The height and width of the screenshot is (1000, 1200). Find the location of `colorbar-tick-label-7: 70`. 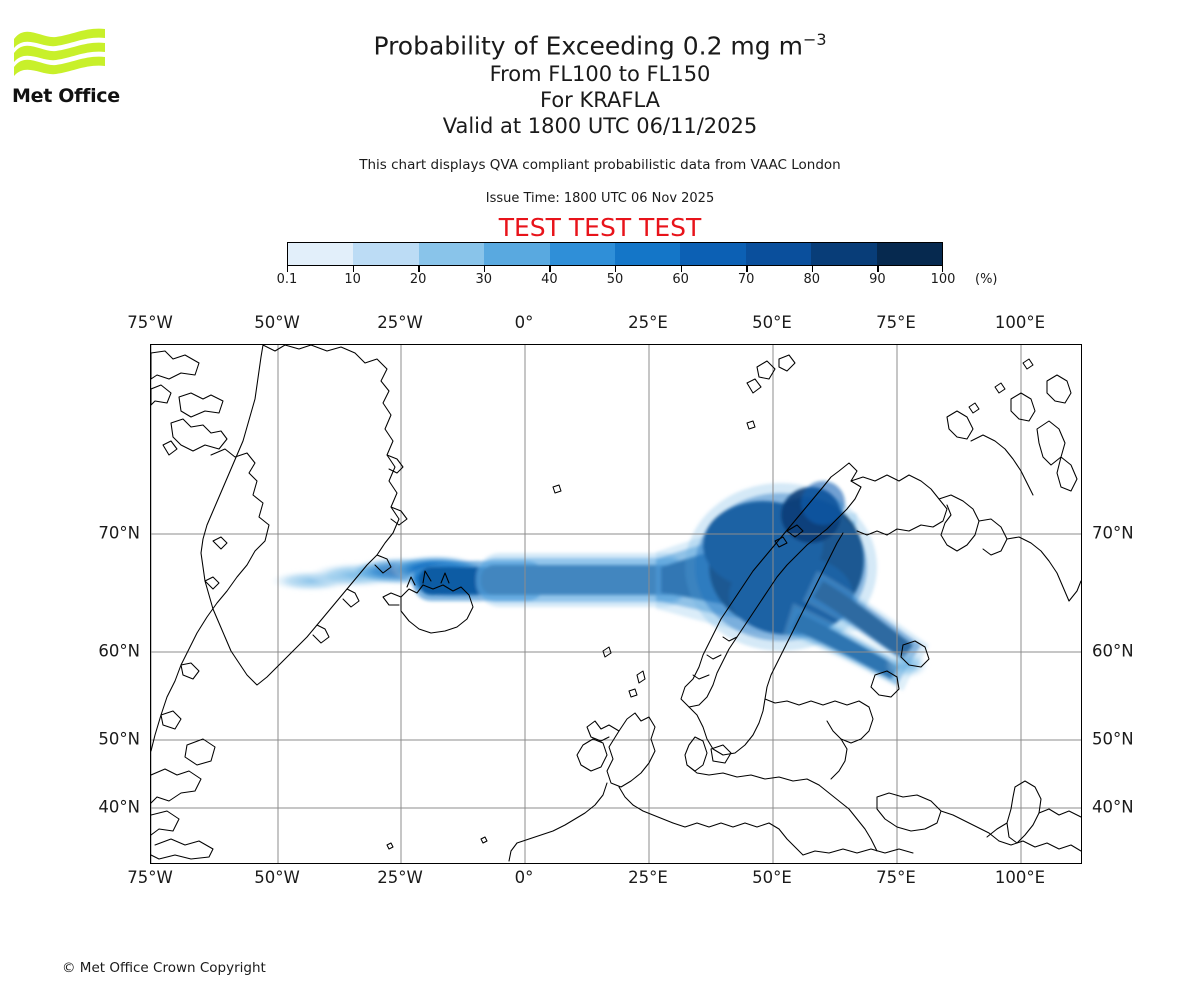

colorbar-tick-label-7: 70 is located at coordinates (746, 279).